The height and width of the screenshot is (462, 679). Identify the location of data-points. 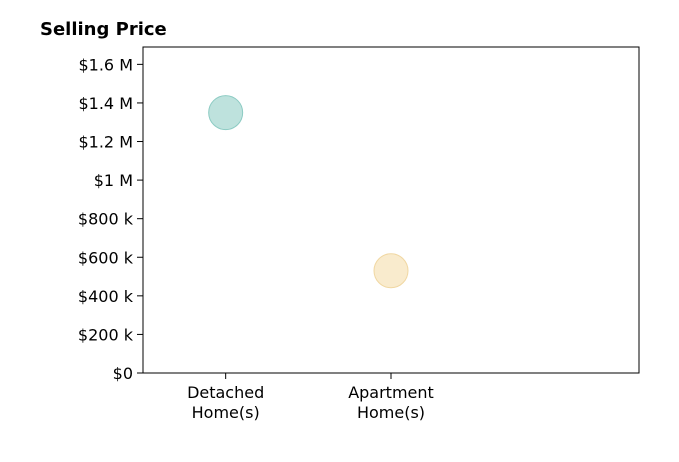
(308, 192).